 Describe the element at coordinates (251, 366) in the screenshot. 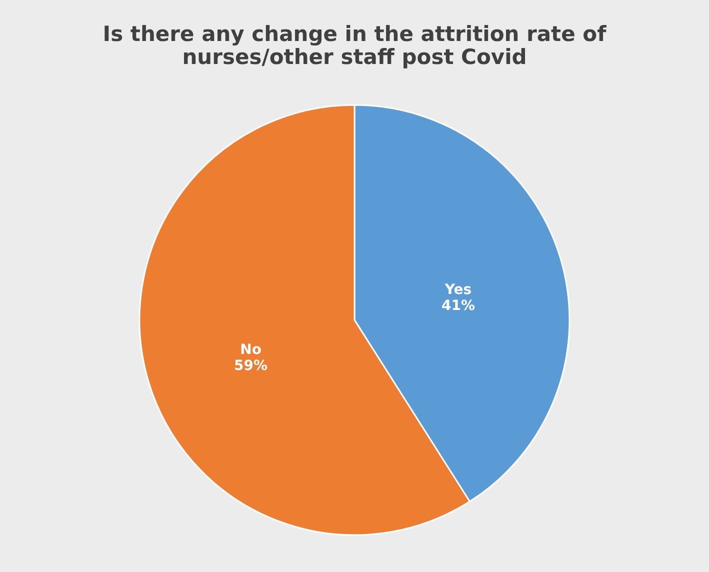

I see `data-label: 59%` at that location.